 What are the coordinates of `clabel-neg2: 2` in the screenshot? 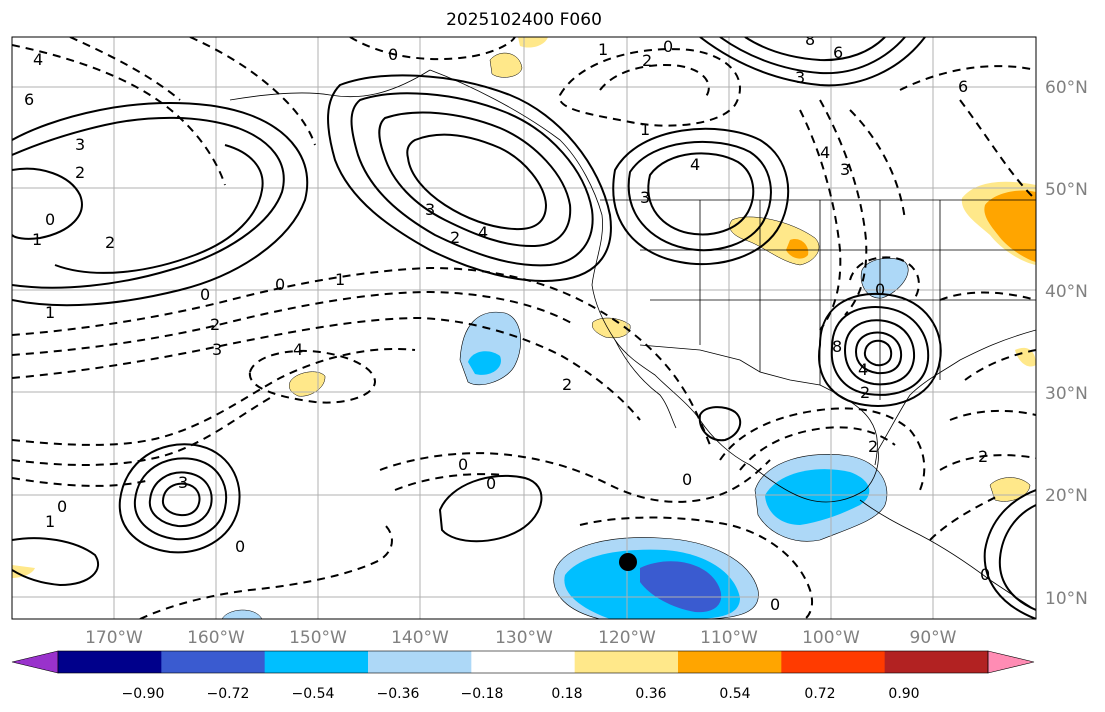 It's located at (215, 324).